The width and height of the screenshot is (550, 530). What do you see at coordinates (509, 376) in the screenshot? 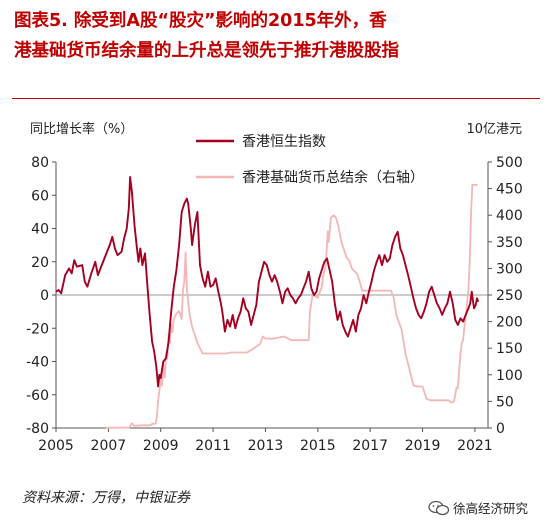
I see `y-tick-label-right: 100` at bounding box center [509, 376].